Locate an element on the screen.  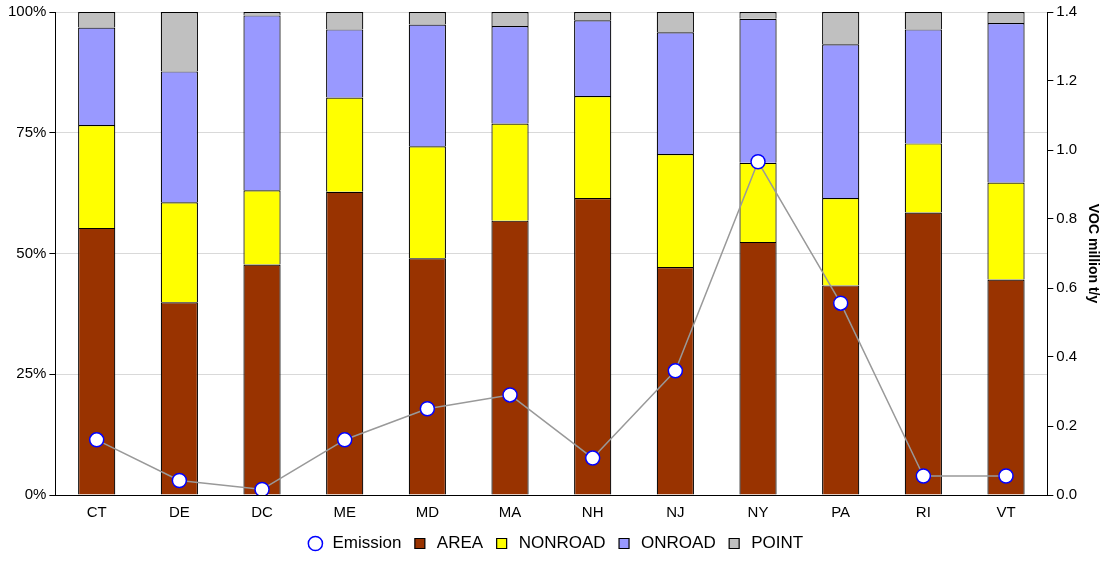
y2-tick-label: 0.8 is located at coordinates (1067, 218).